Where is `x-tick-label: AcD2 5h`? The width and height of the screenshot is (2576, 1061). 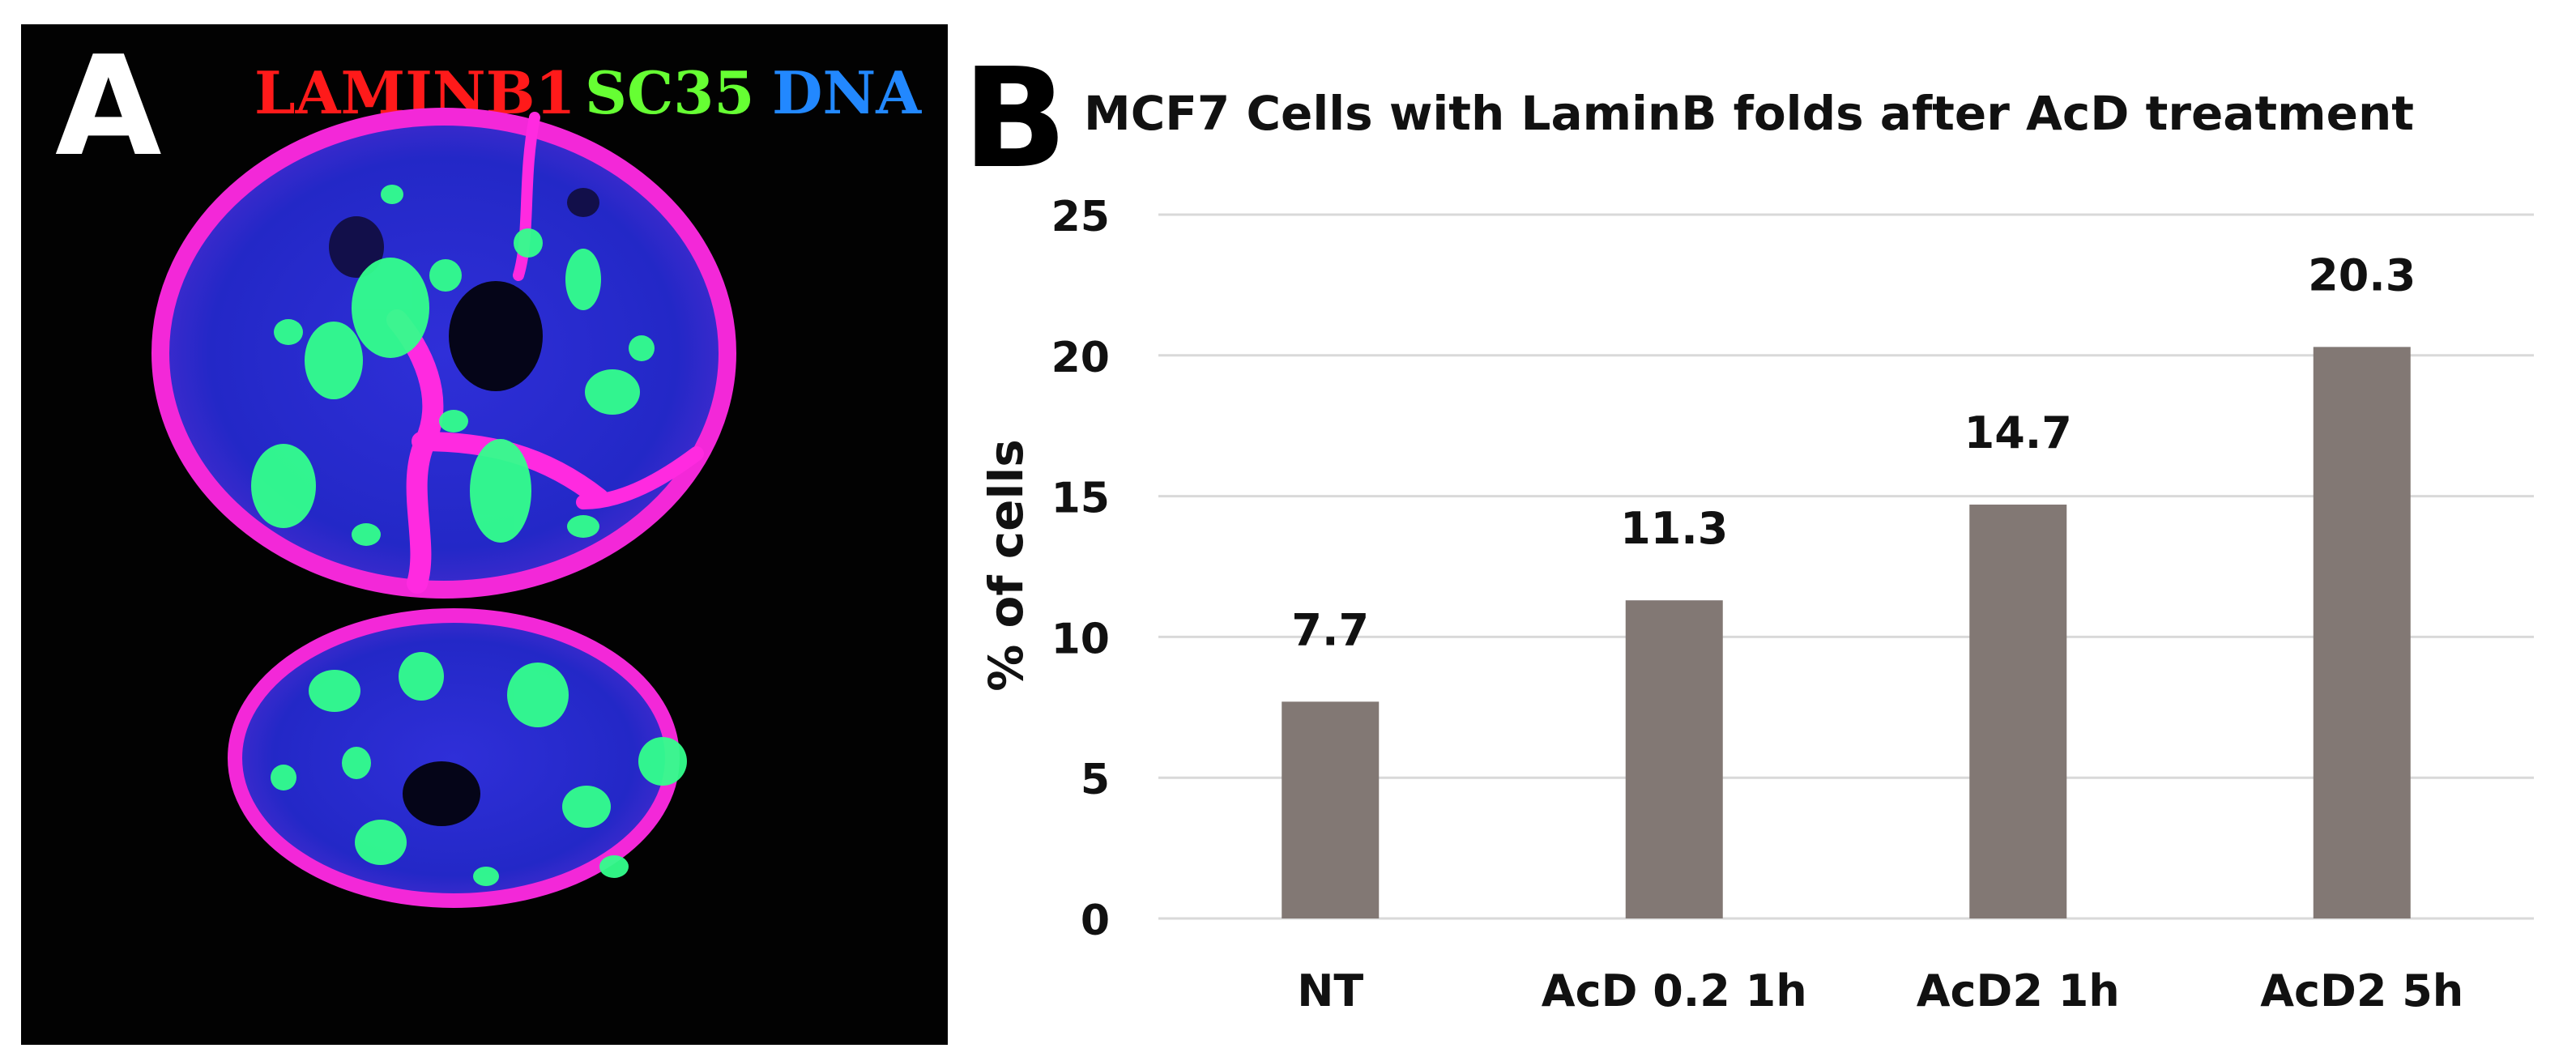
x-tick-label: AcD2 5h is located at coordinates (2362, 990).